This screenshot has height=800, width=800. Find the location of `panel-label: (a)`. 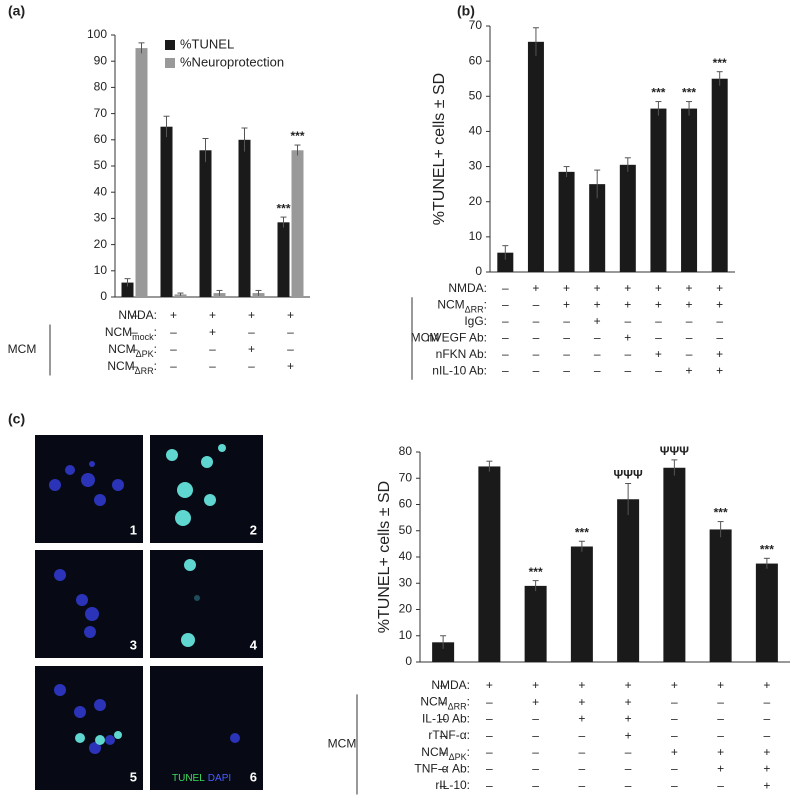

panel-label: (a) is located at coordinates (16, 11).